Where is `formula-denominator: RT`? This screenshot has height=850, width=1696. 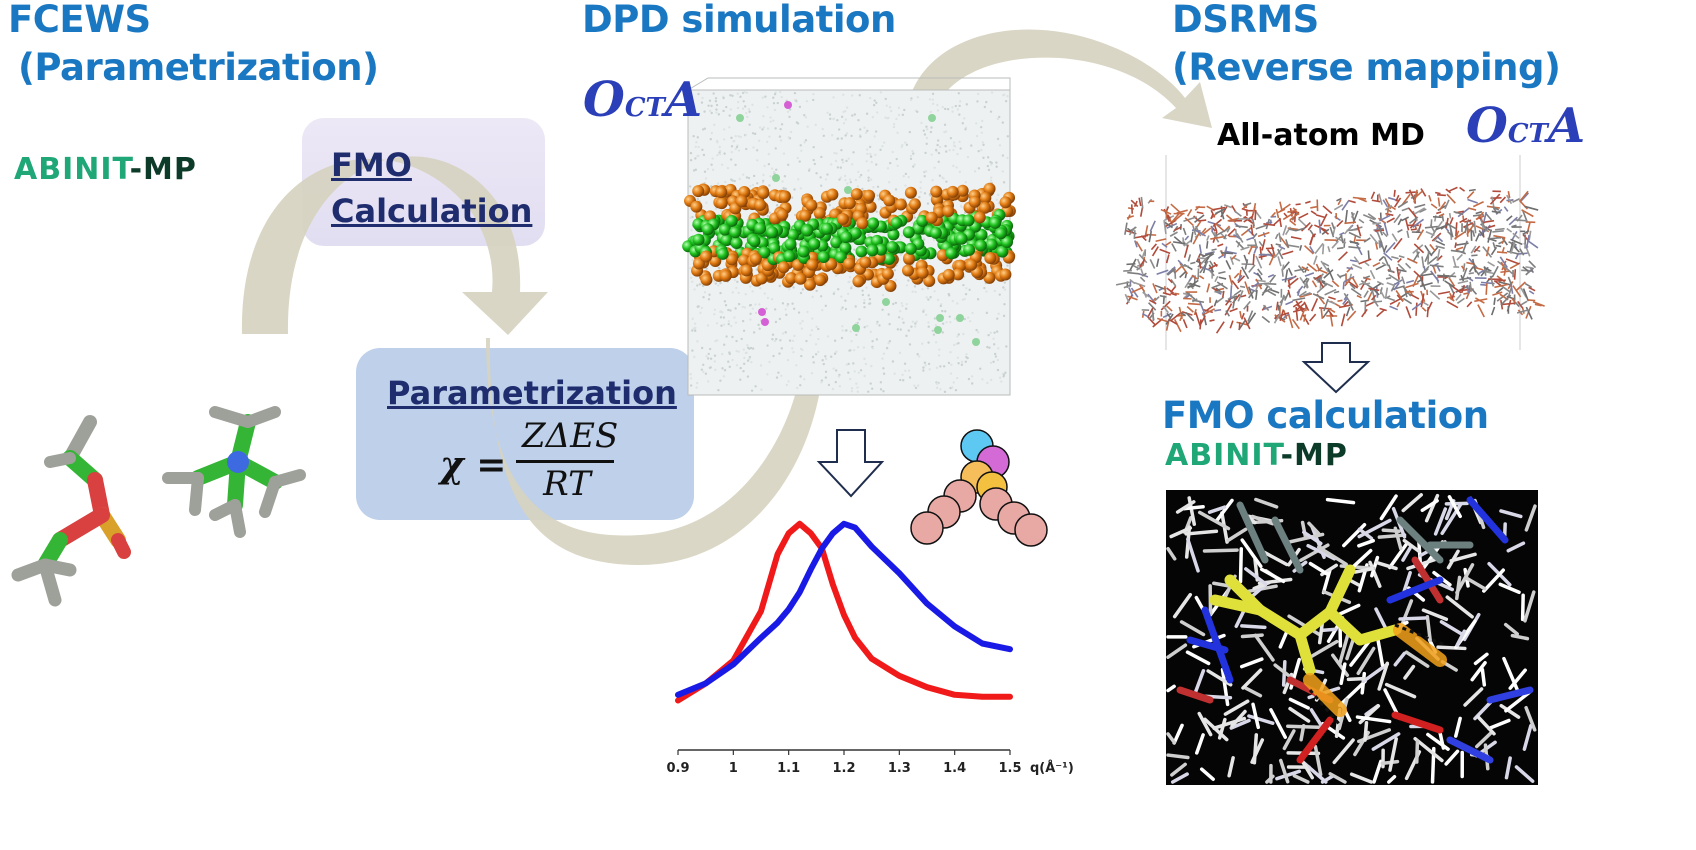 formula-denominator: RT is located at coordinates (567, 484).